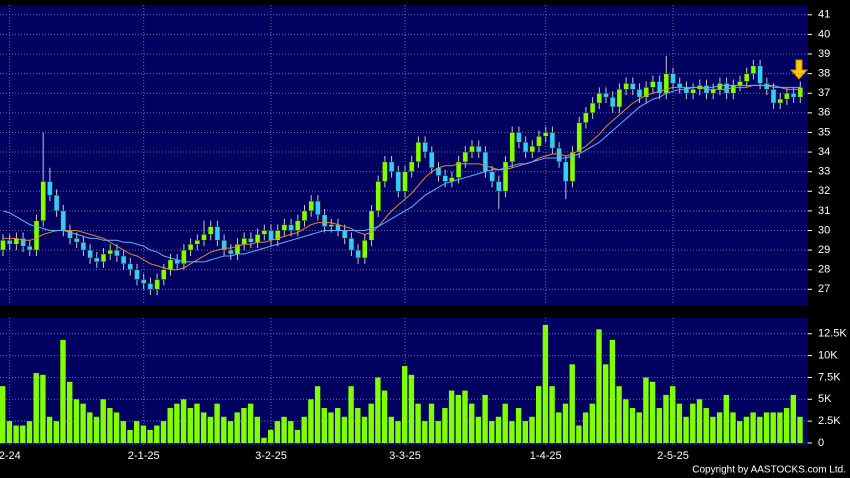 The width and height of the screenshot is (850, 478). Describe the element at coordinates (824, 270) in the screenshot. I see `y-tick-label: 28` at that location.